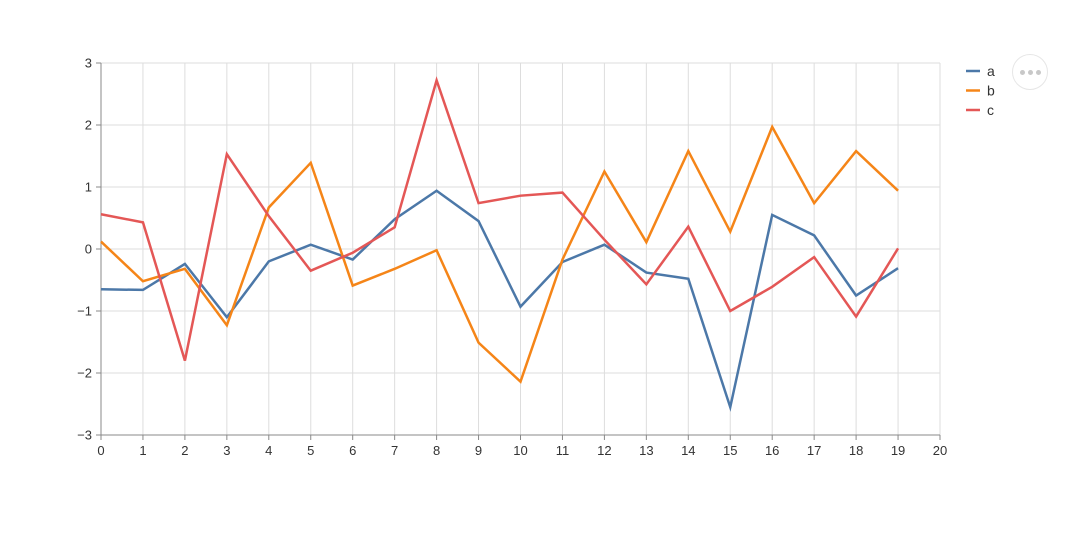 The image size is (1080, 537). What do you see at coordinates (88, 249) in the screenshot?
I see `y-tick-label: 0` at bounding box center [88, 249].